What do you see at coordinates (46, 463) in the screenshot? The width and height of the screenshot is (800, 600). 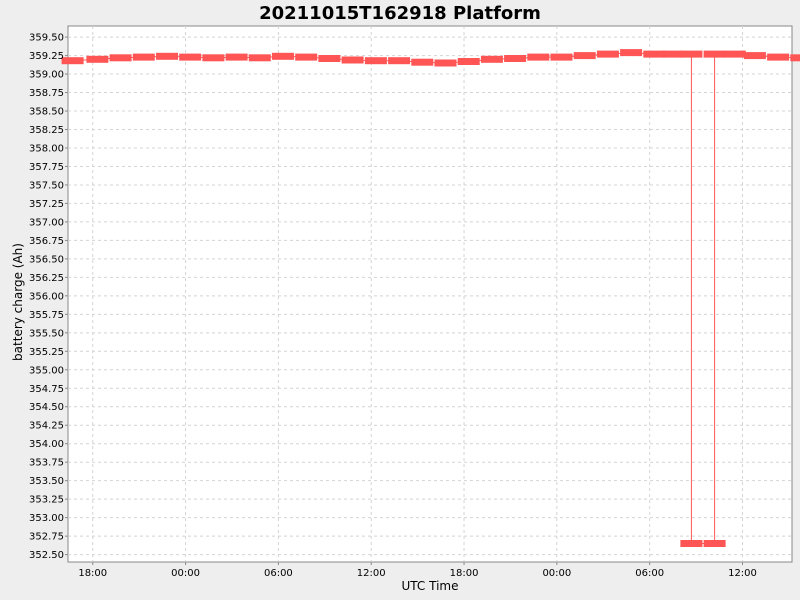 I see `y-tick-label: 353.75` at bounding box center [46, 463].